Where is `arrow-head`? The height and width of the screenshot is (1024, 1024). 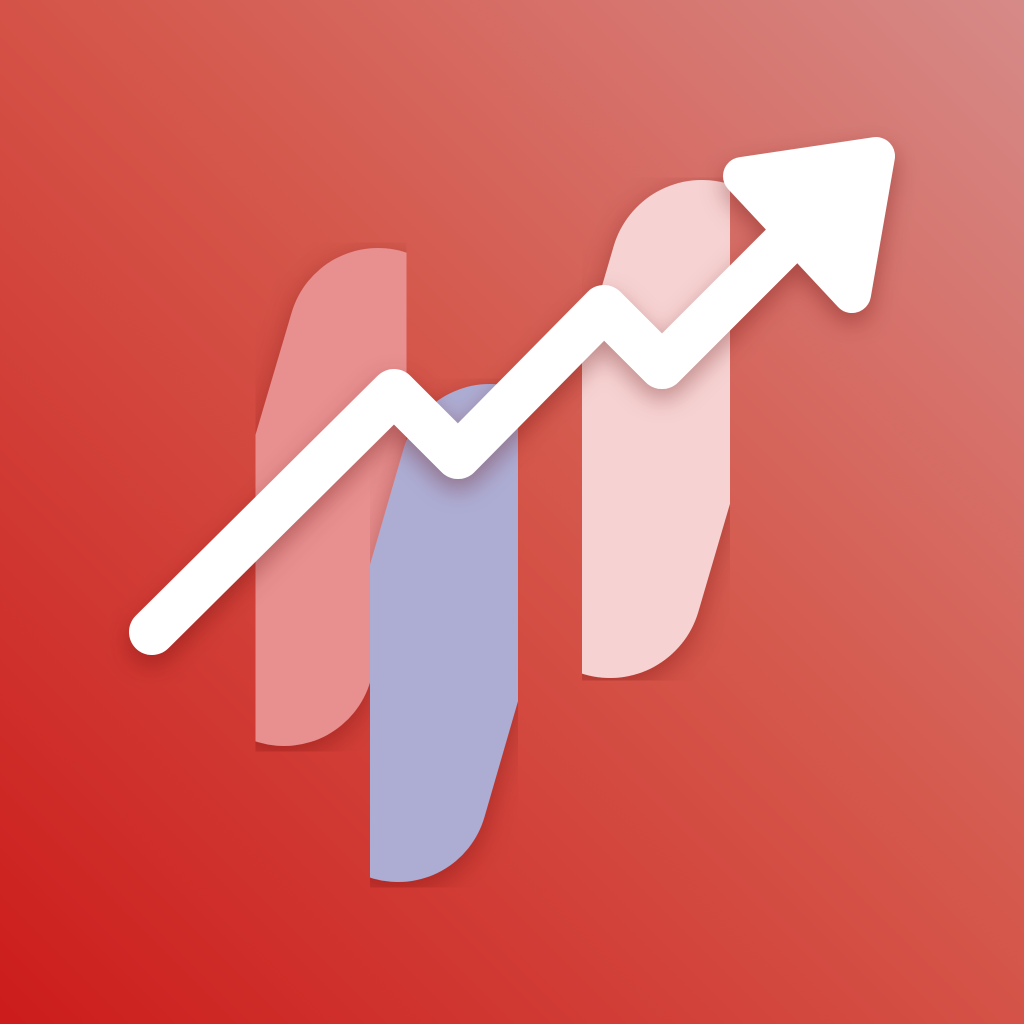
arrow-head is located at coordinates (809, 225).